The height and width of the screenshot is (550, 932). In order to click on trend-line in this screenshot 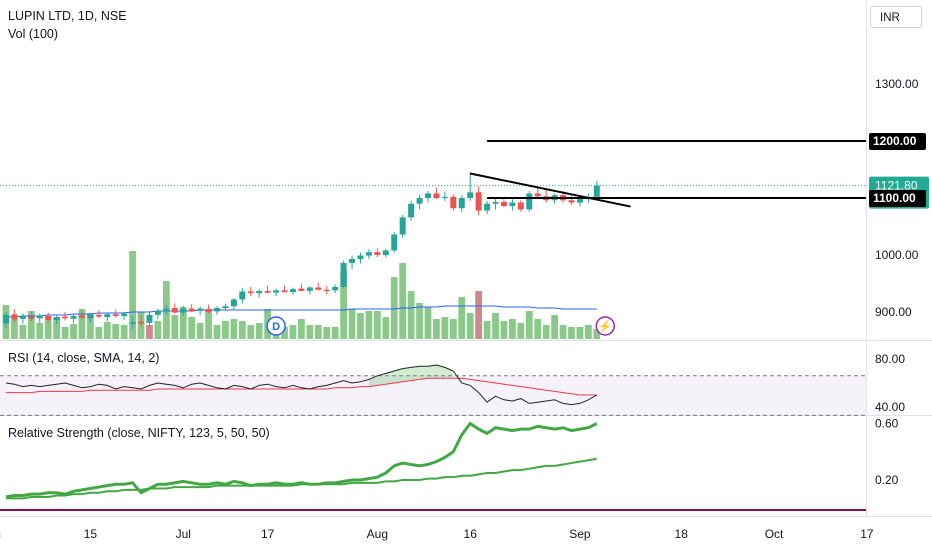, I will do `click(550, 190)`.